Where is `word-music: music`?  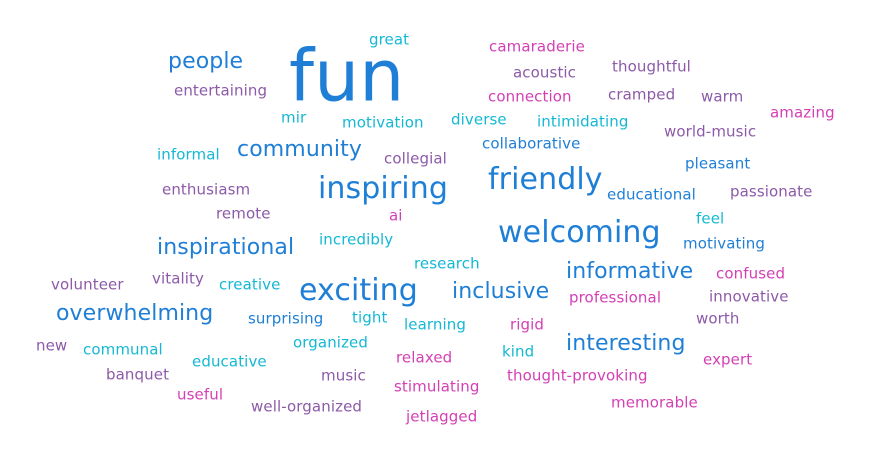
word-music: music is located at coordinates (343, 375).